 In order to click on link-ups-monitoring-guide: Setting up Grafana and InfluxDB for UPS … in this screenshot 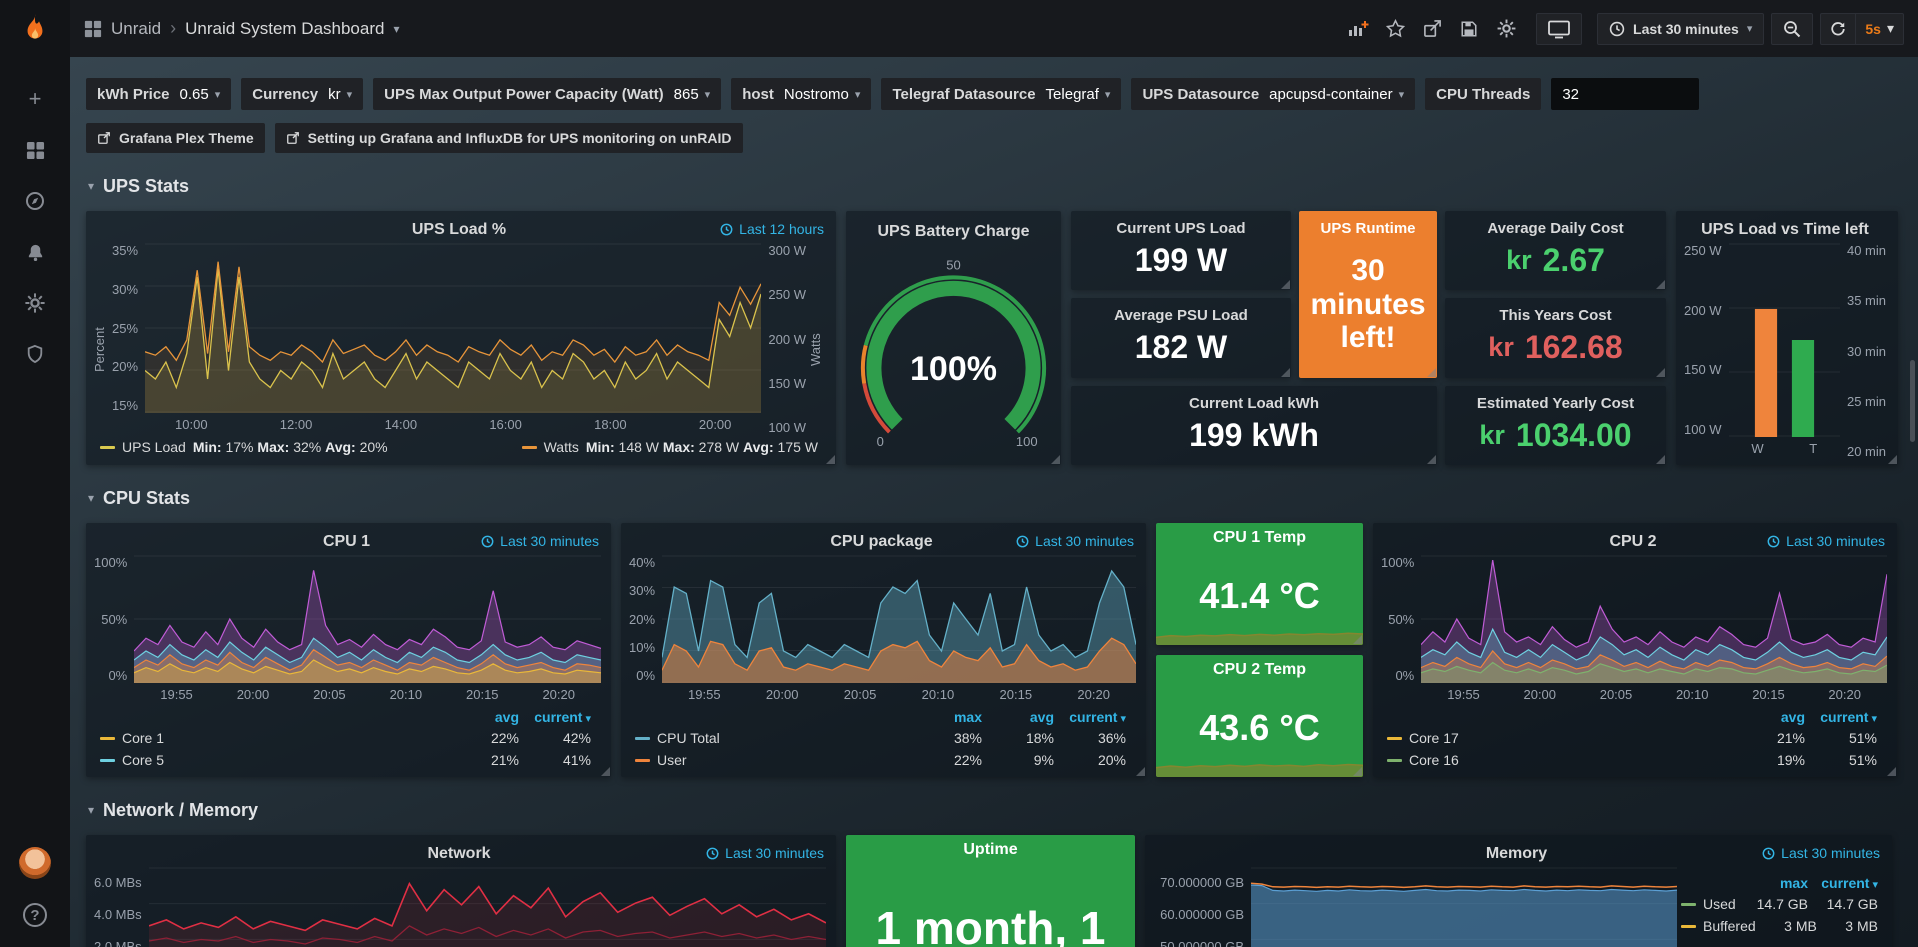, I will do `click(508, 138)`.